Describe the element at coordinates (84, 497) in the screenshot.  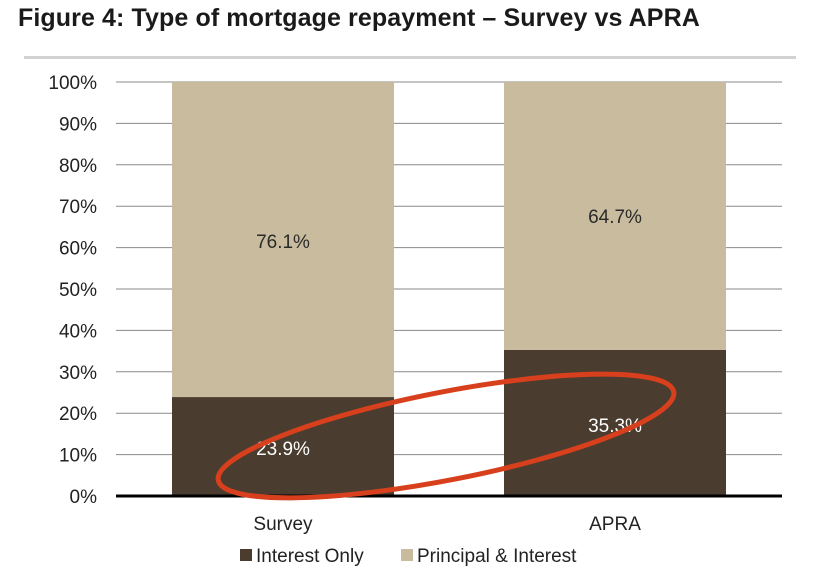
I see `y-tick-label: 0%` at that location.